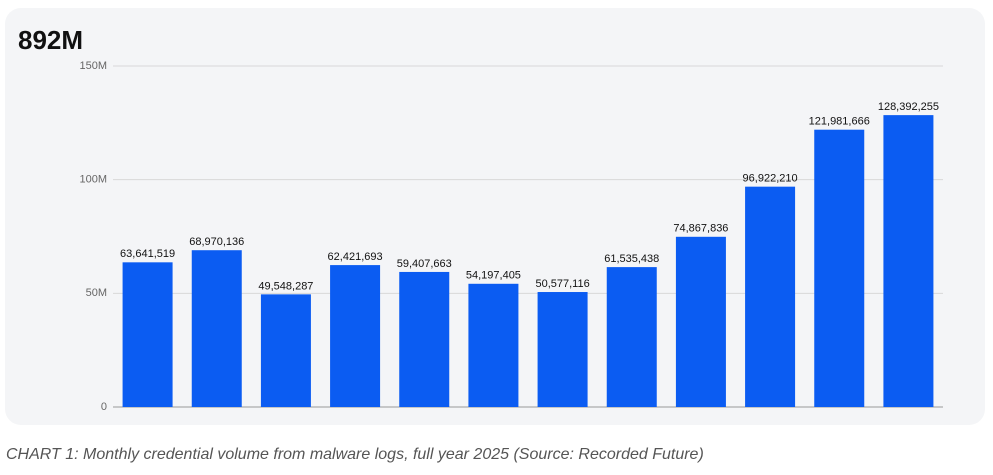 This screenshot has width=993, height=475. What do you see at coordinates (93, 180) in the screenshot?
I see `y-tick-label: 100M` at bounding box center [93, 180].